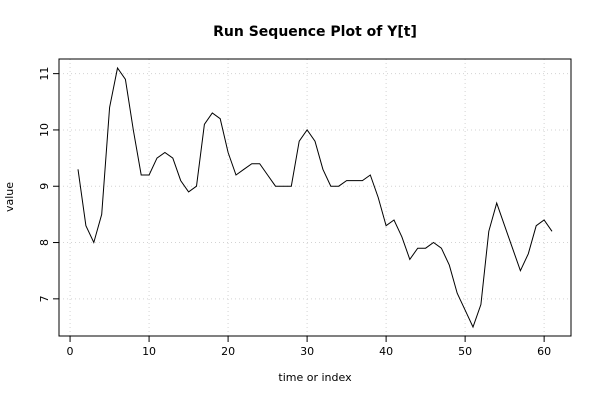  Describe the element at coordinates (228, 351) in the screenshot. I see `x-tick-label: 20` at that location.